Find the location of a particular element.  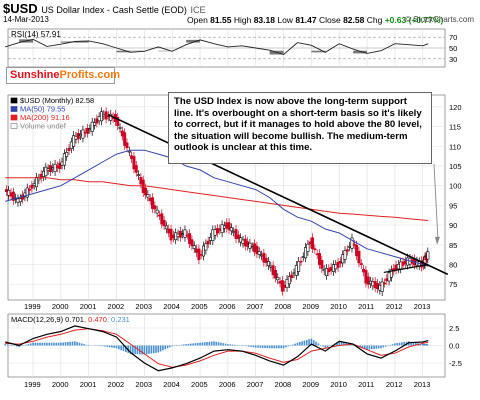

legend-swatch is located at coordinates (14, 117).